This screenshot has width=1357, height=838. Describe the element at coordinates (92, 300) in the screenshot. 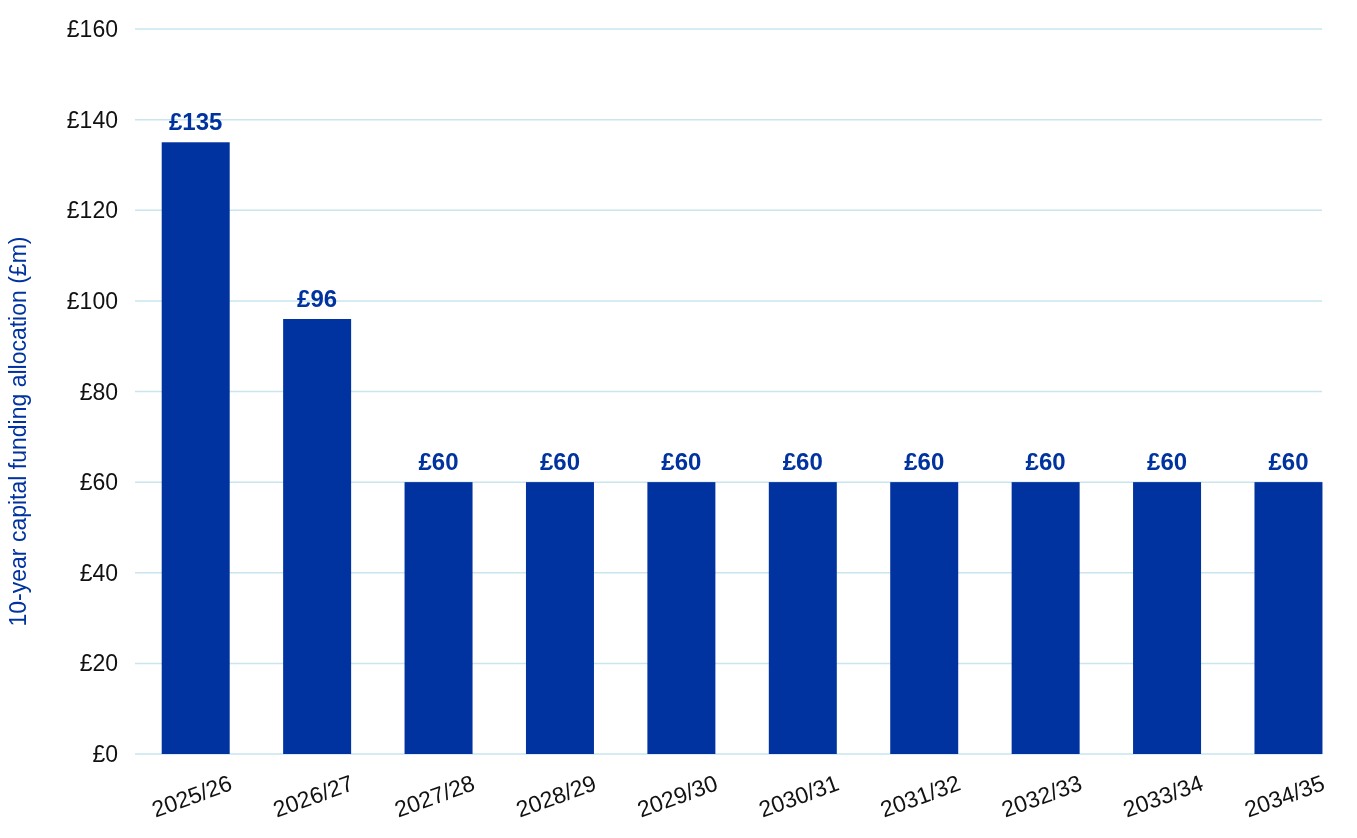

I see `y-tick-label: £100` at that location.